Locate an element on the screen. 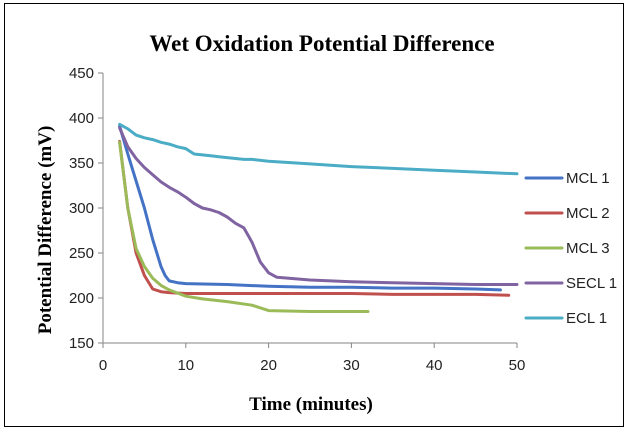 The height and width of the screenshot is (430, 630). x-tick-label: 40 is located at coordinates (434, 365).